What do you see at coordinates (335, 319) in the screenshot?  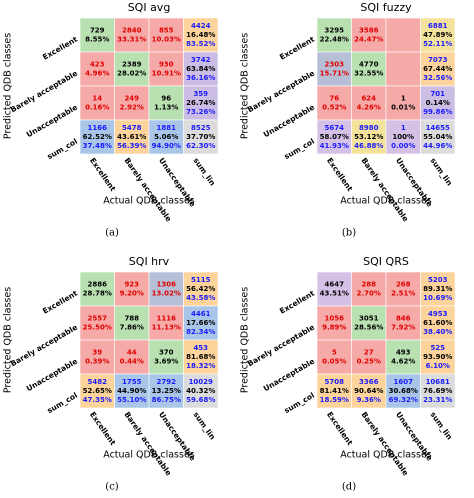 I see `cell-value: 1056` at bounding box center [335, 319].